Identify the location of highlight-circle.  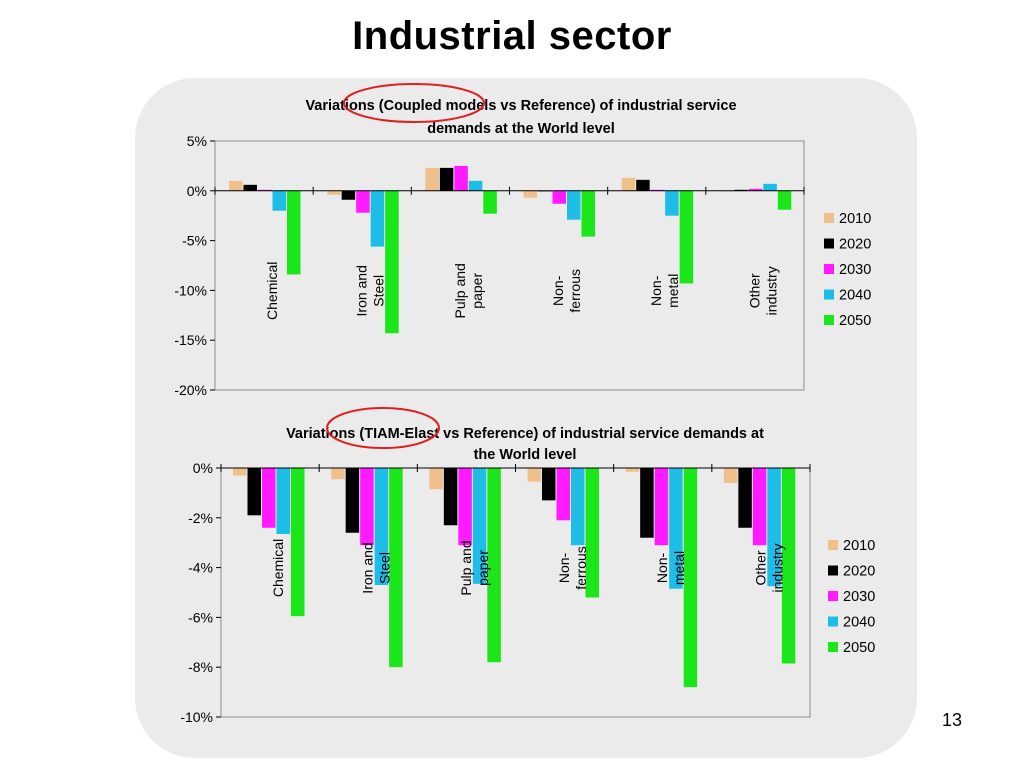
(383, 428).